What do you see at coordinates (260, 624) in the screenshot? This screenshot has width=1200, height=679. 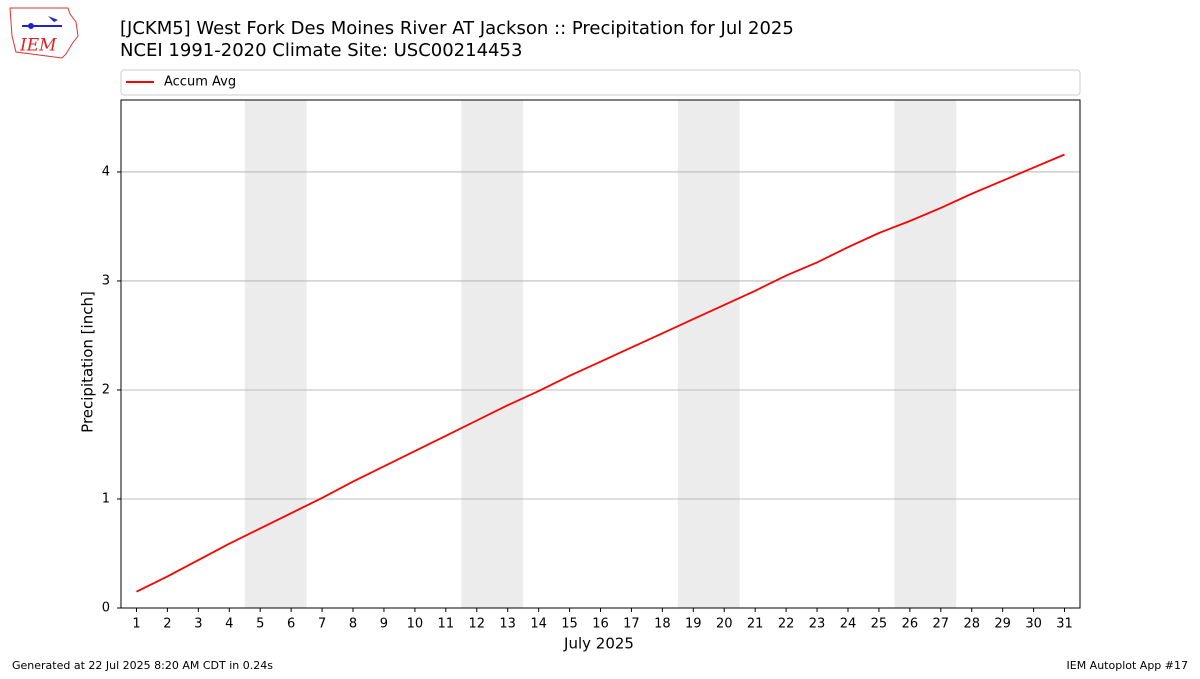 I see `x-tick-label: 5` at bounding box center [260, 624].